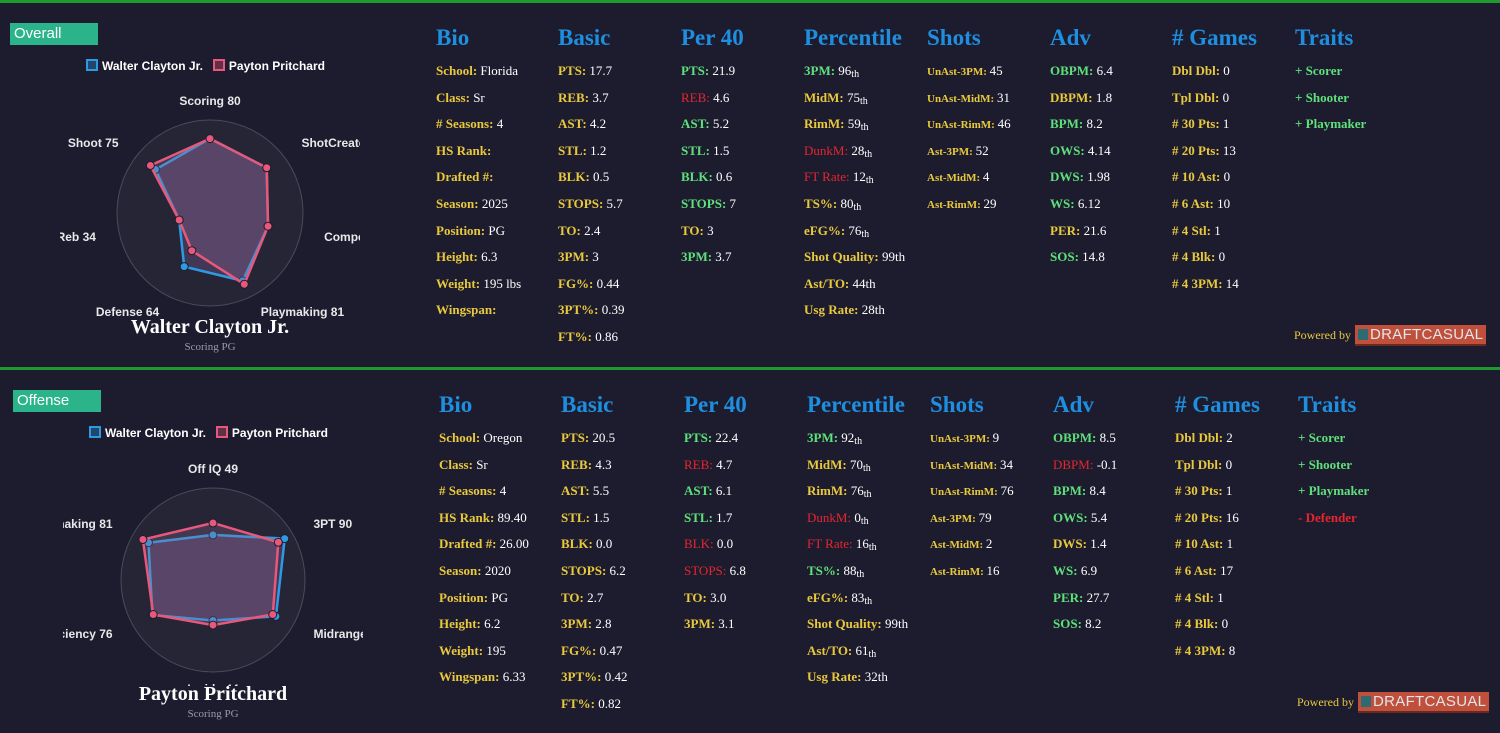  What do you see at coordinates (961, 98) in the screenshot?
I see `stat-label: UnAst-MidM:` at bounding box center [961, 98].